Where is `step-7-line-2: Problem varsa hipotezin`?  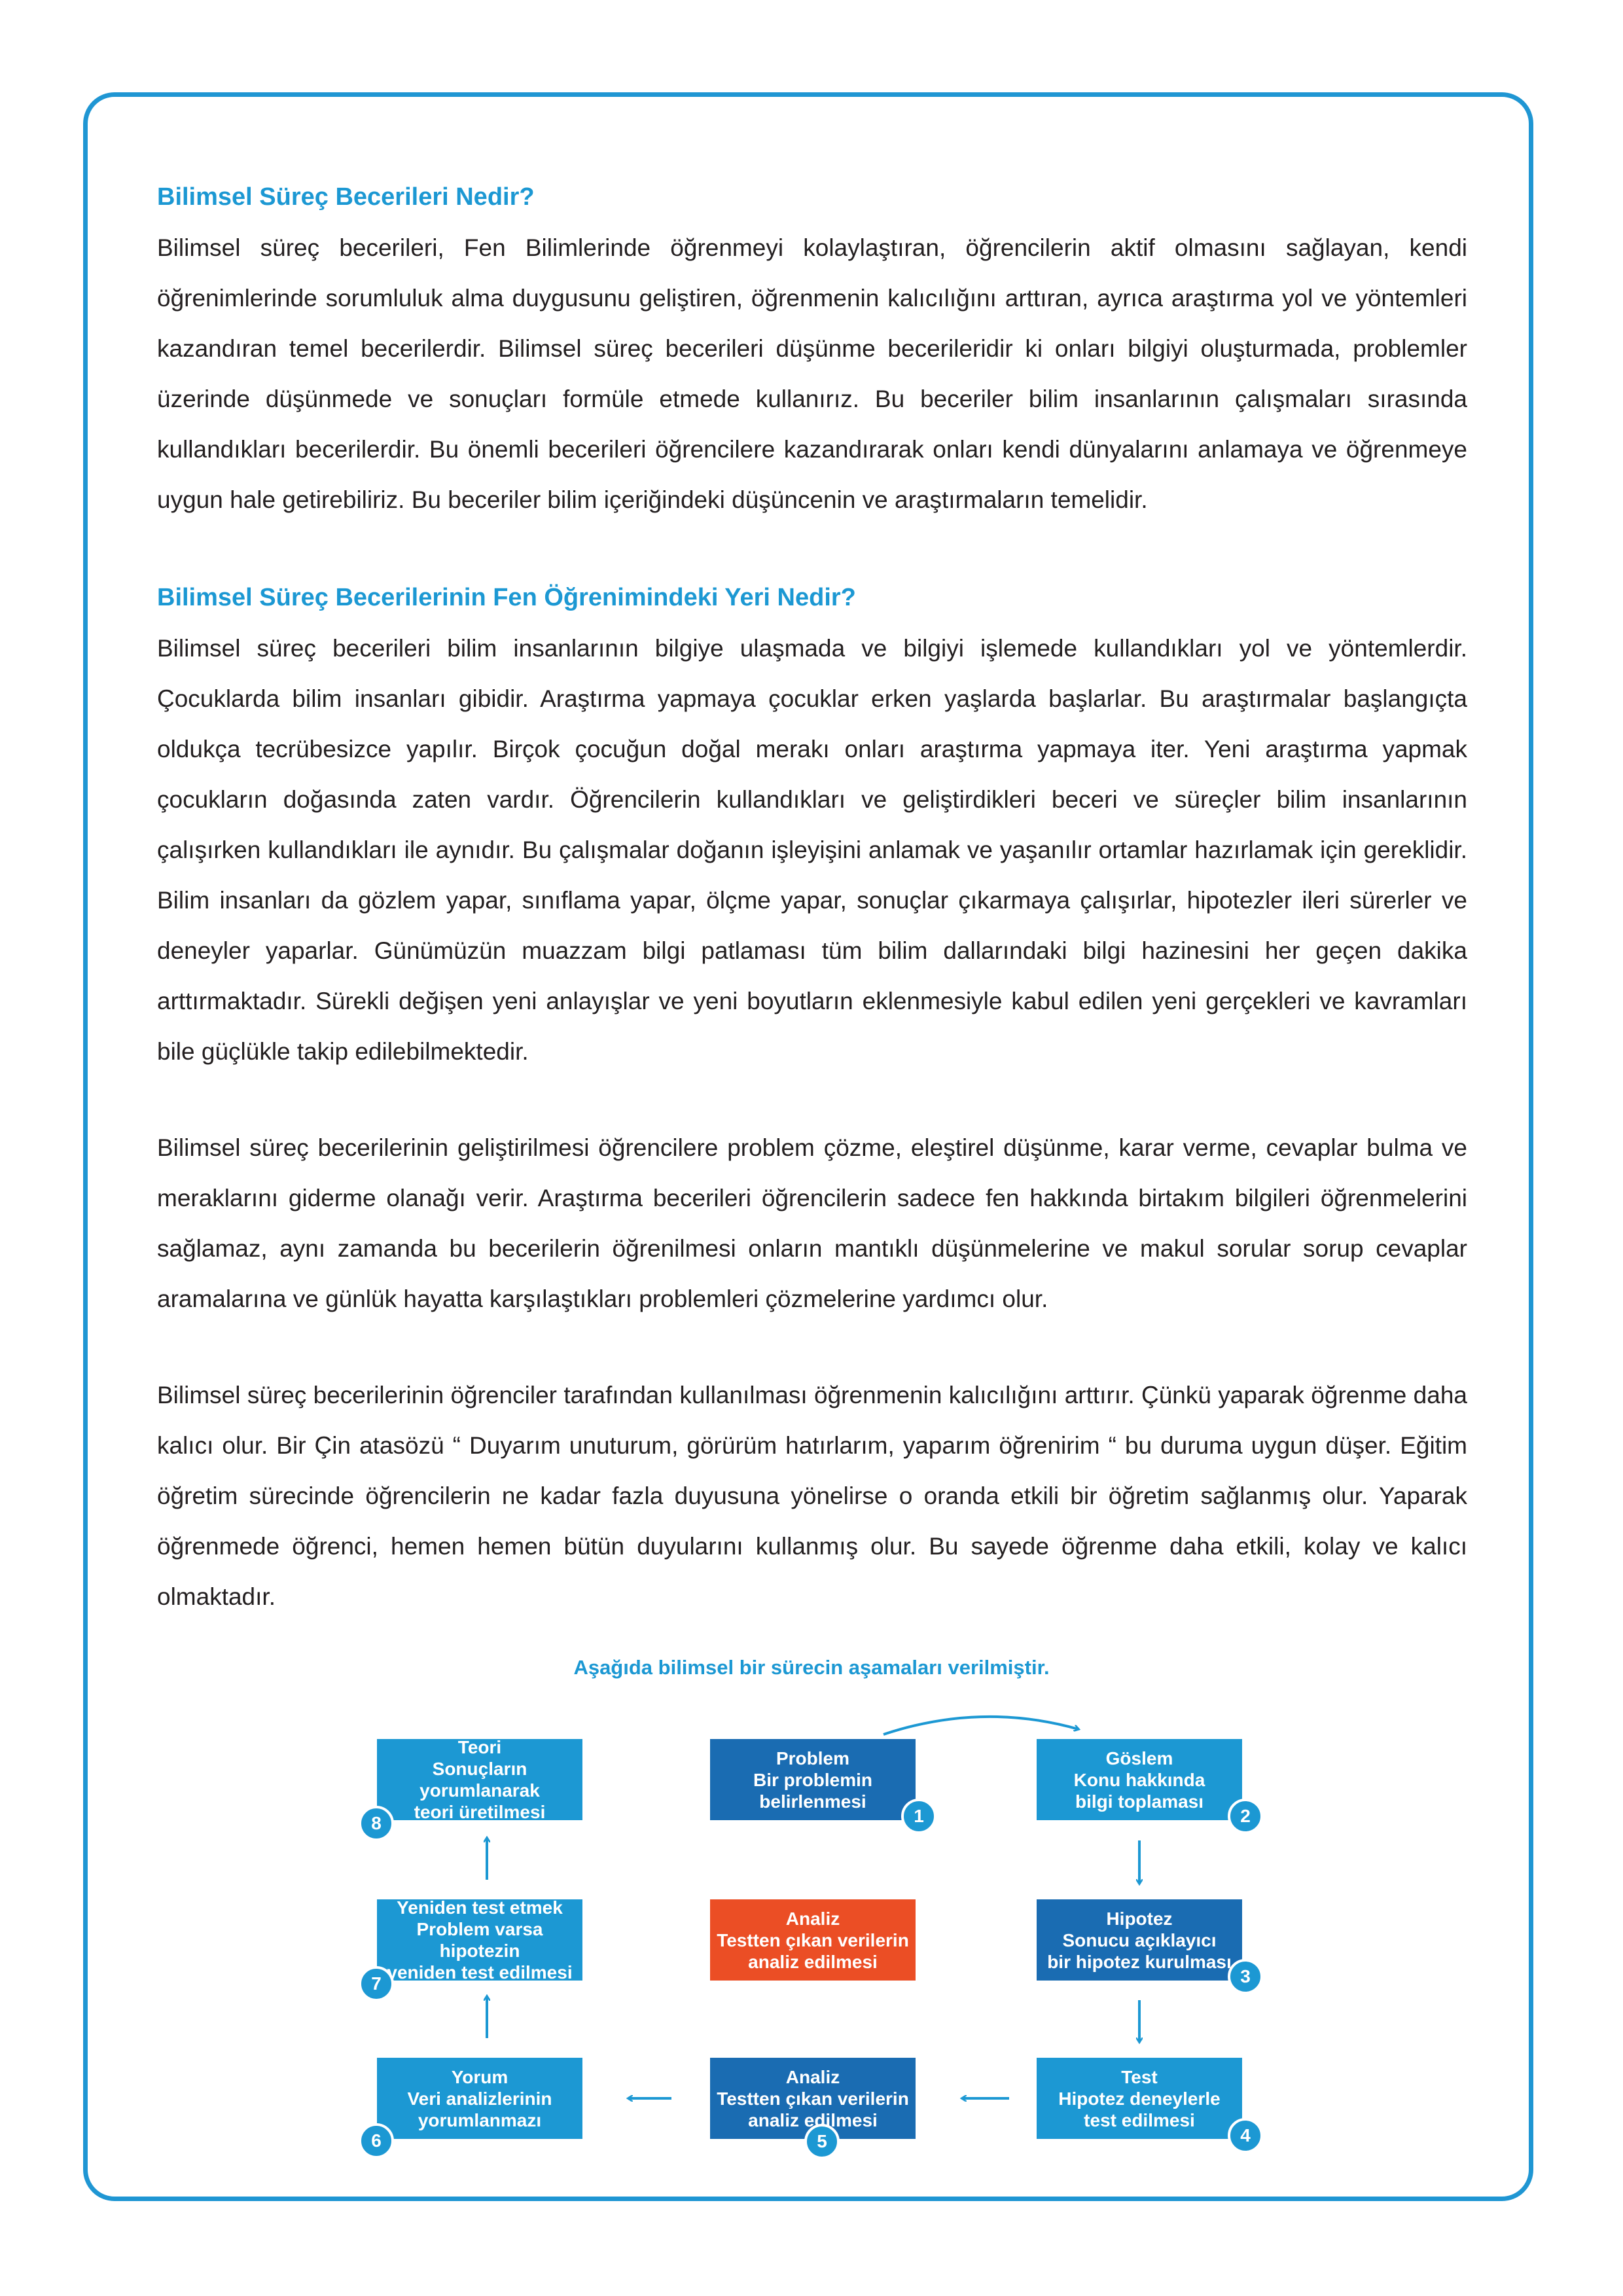
step-7-line-2: Problem varsa hipotezin is located at coordinates (479, 1940).